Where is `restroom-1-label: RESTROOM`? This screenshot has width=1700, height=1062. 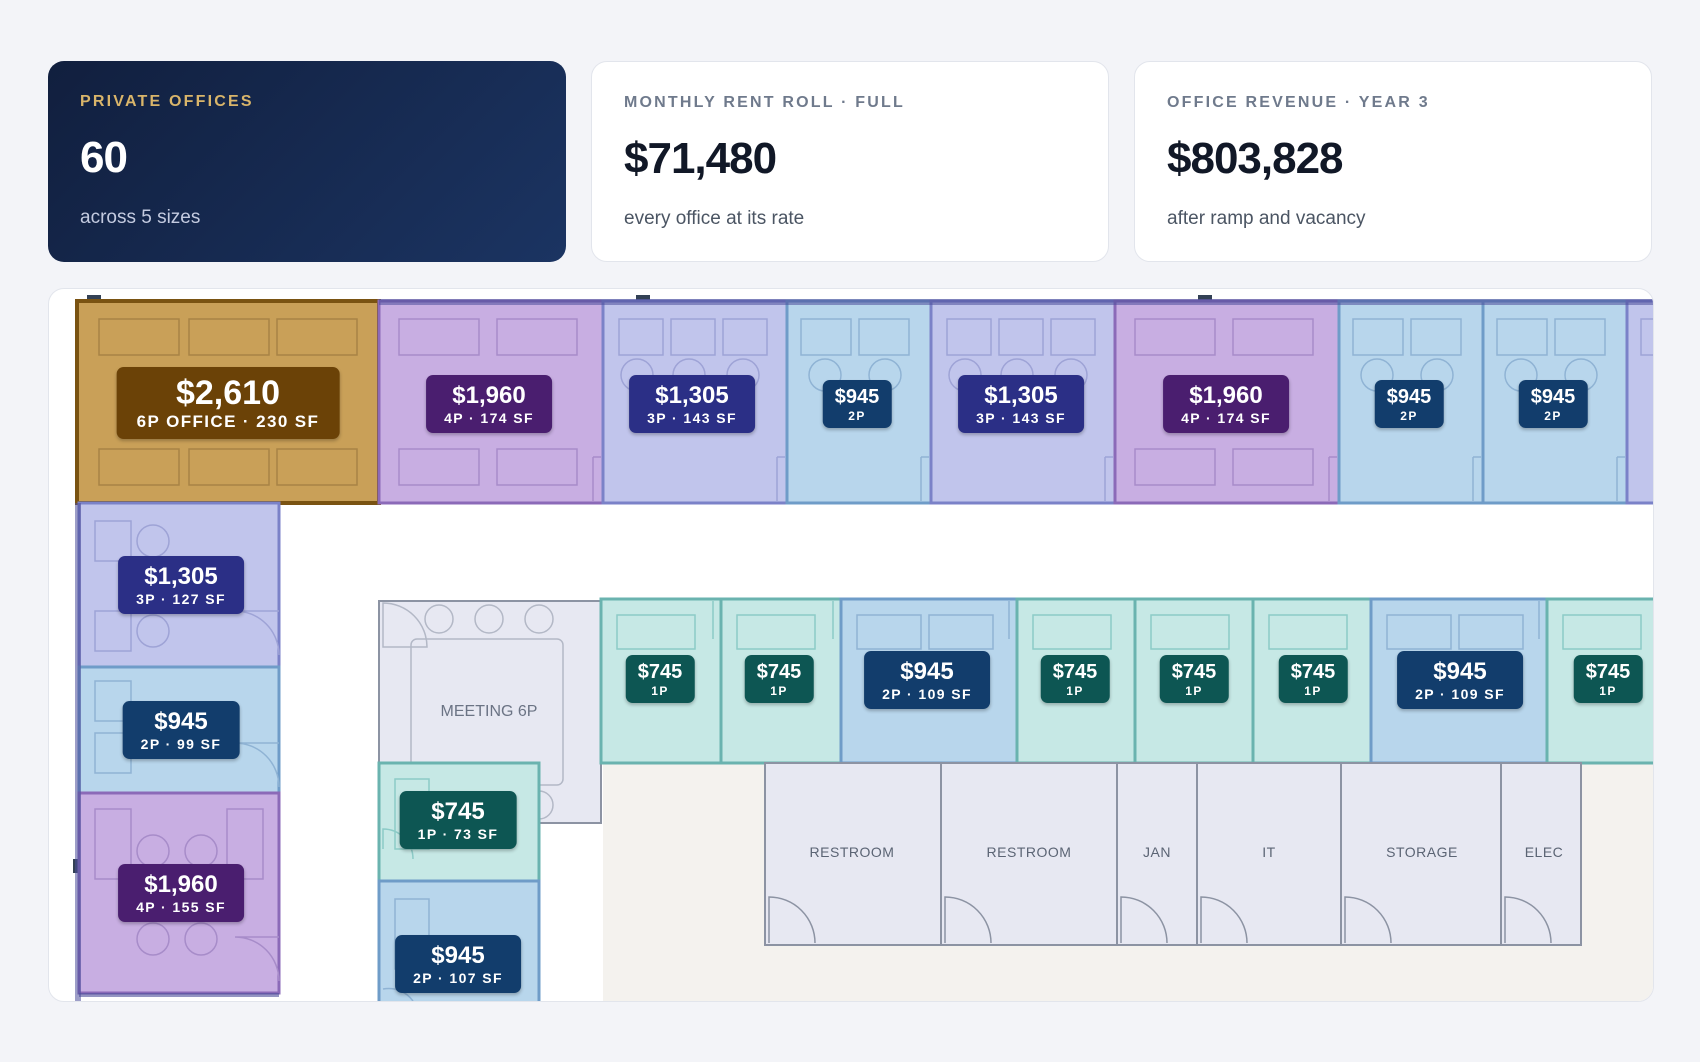 restroom-1-label: RESTROOM is located at coordinates (852, 852).